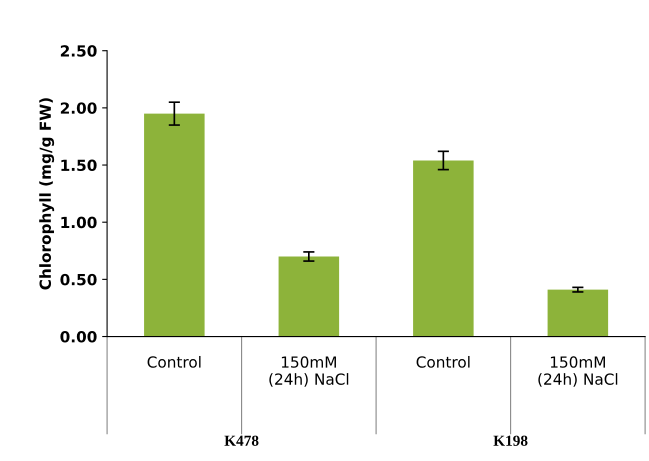  What do you see at coordinates (78, 108) in the screenshot?
I see `y-tick-label: 2.00` at bounding box center [78, 108].